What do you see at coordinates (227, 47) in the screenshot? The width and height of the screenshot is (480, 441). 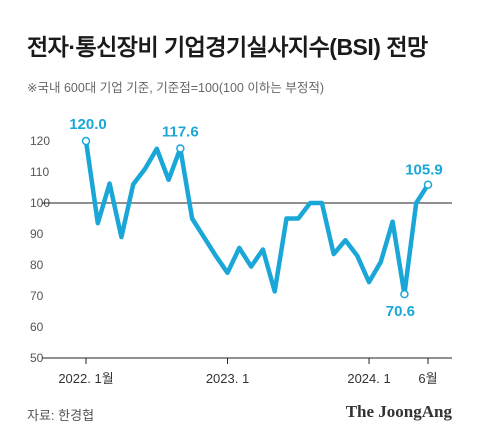 I see `chart-title: 전자·통신장비 기업경기실사지수(BSI) 전망` at bounding box center [227, 47].